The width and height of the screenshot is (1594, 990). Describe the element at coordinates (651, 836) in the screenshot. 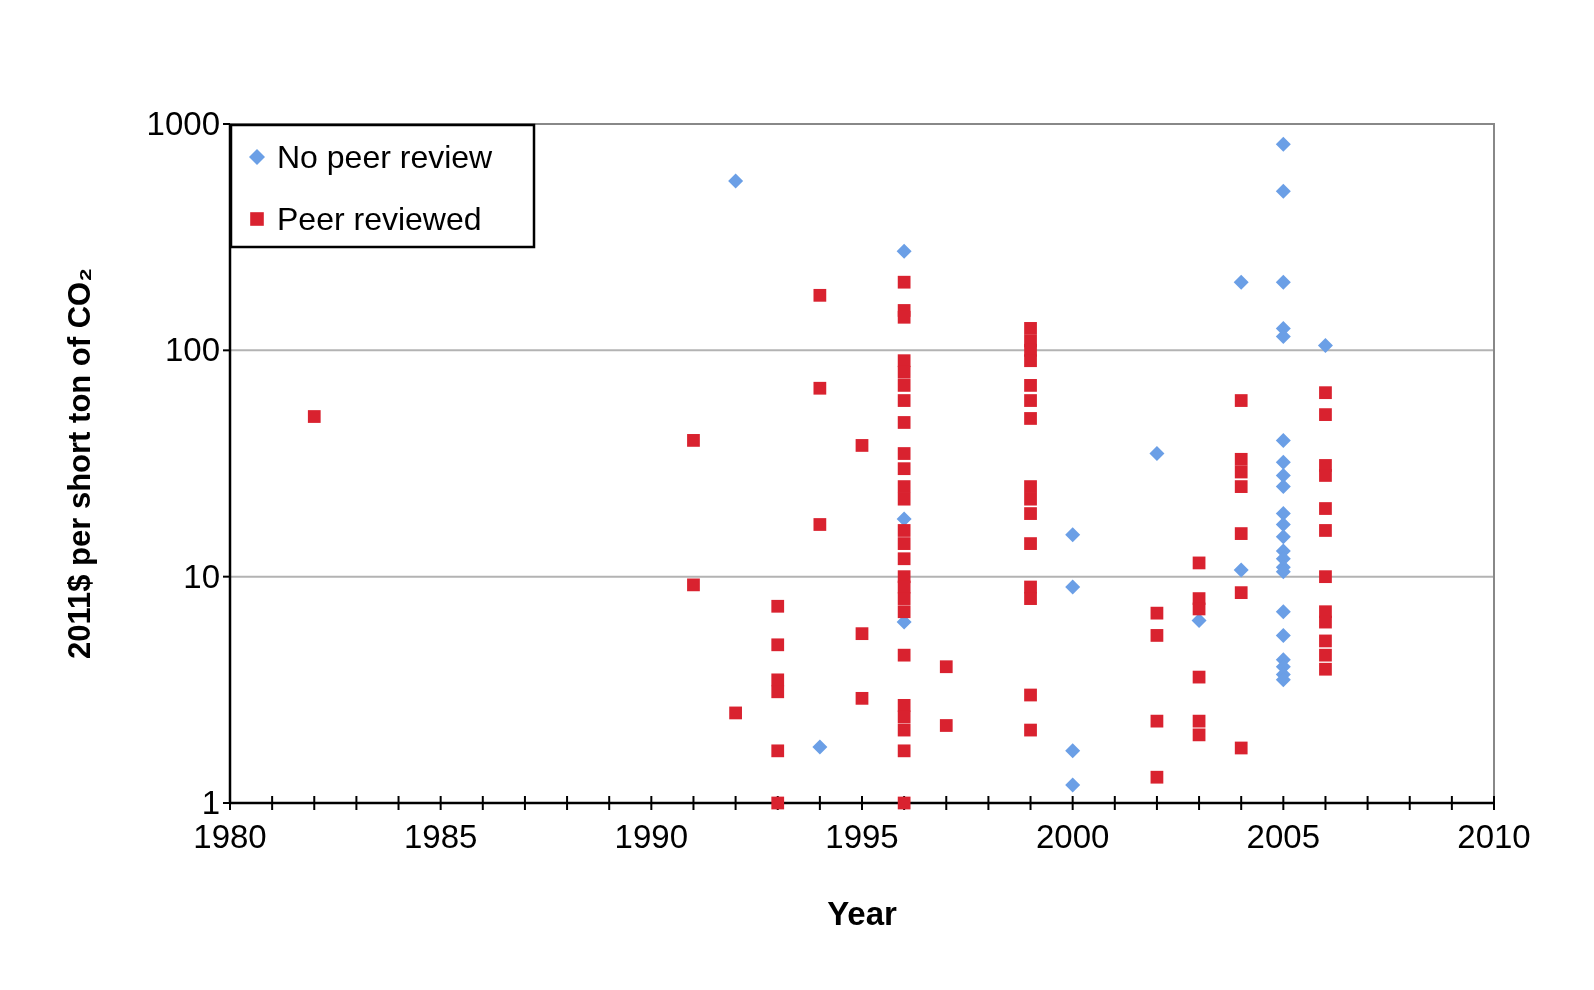

I see `x-tick-label: 1990` at that location.